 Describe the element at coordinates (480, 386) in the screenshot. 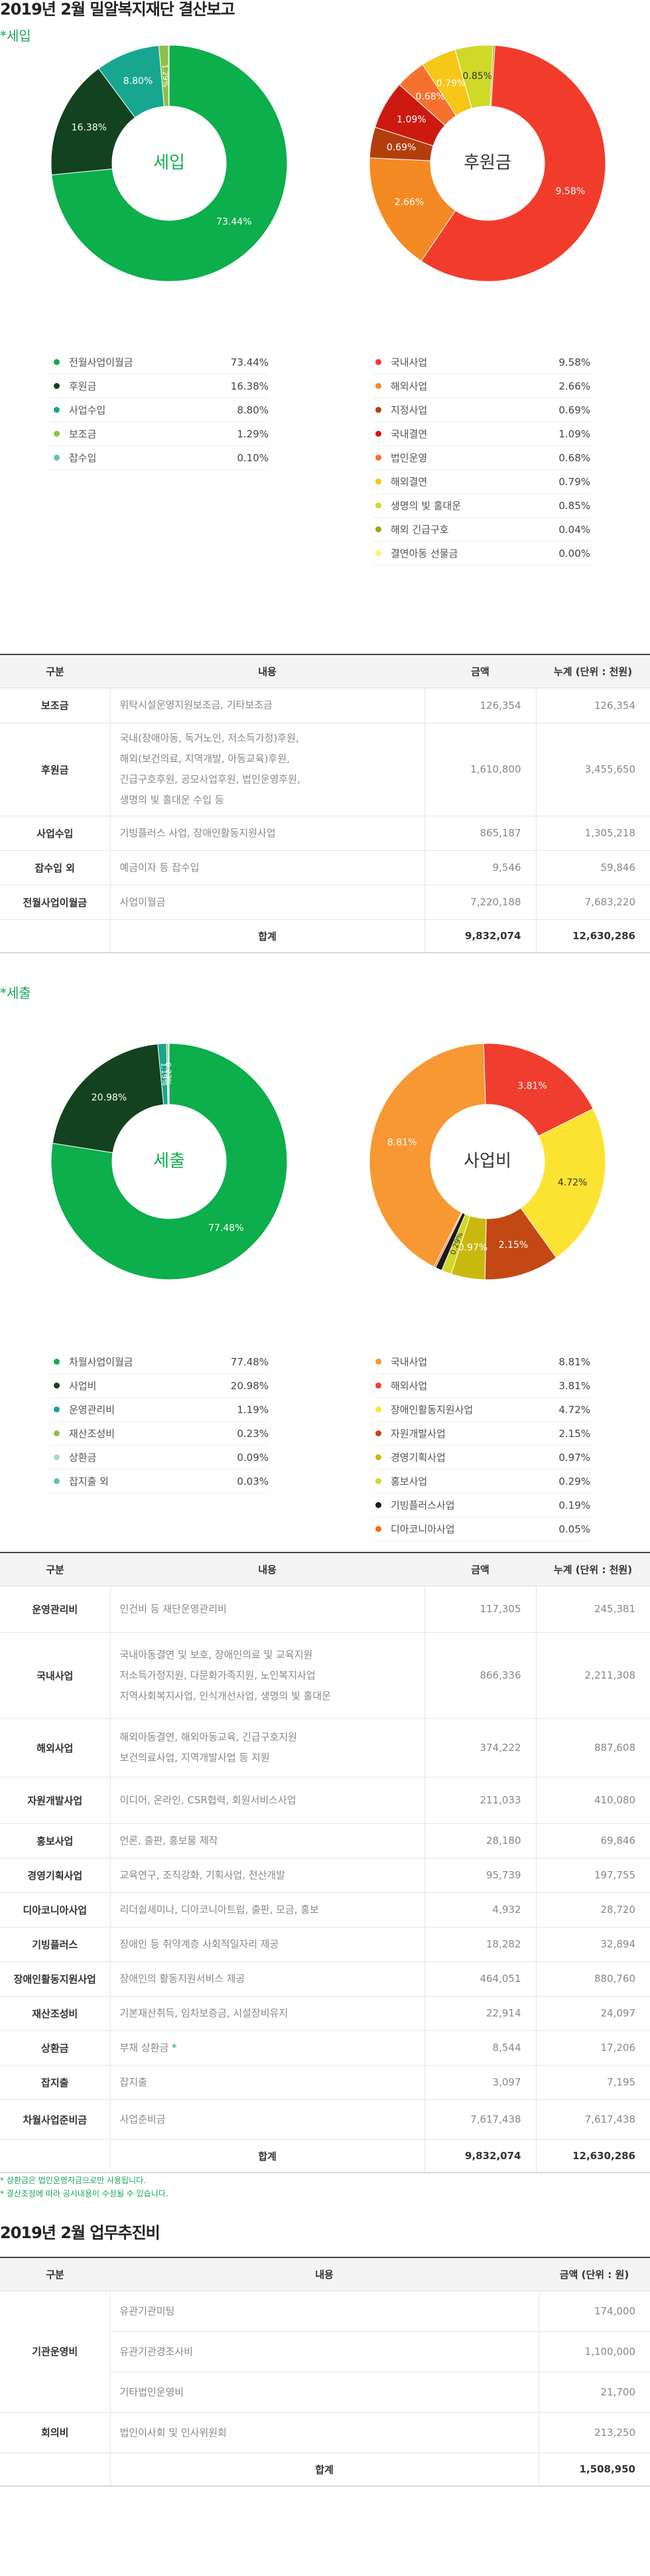

I see `income-sub-legend-item: 해외사업 2.66%` at that location.